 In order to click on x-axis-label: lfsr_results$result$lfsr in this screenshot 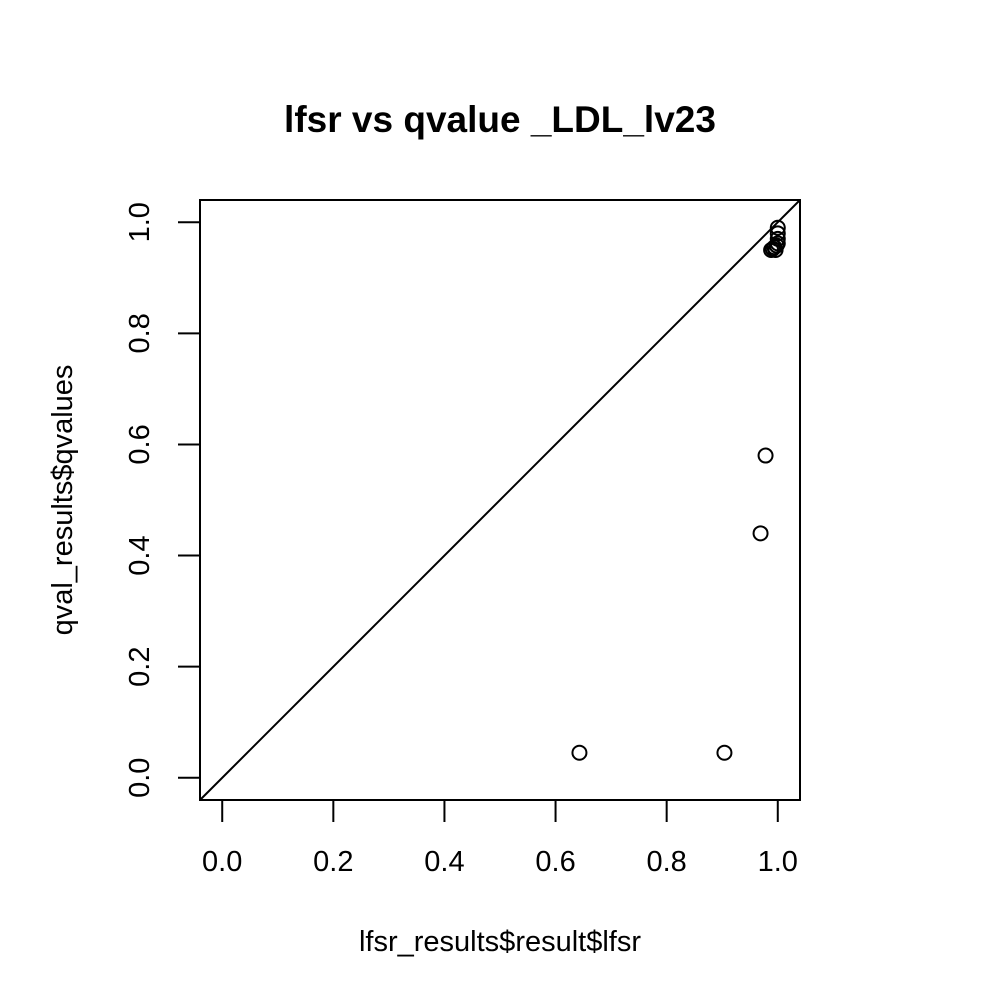, I will do `click(500, 942)`.